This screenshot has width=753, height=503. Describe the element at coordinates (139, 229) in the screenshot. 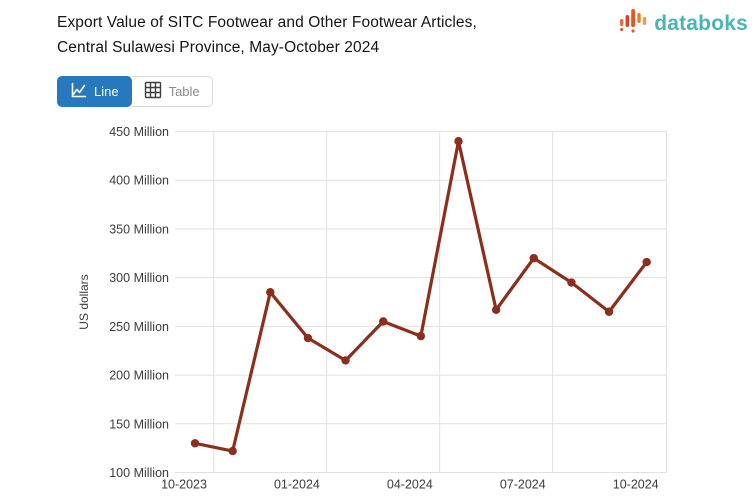

I see `y-axis-tick-label: 350 Million` at that location.